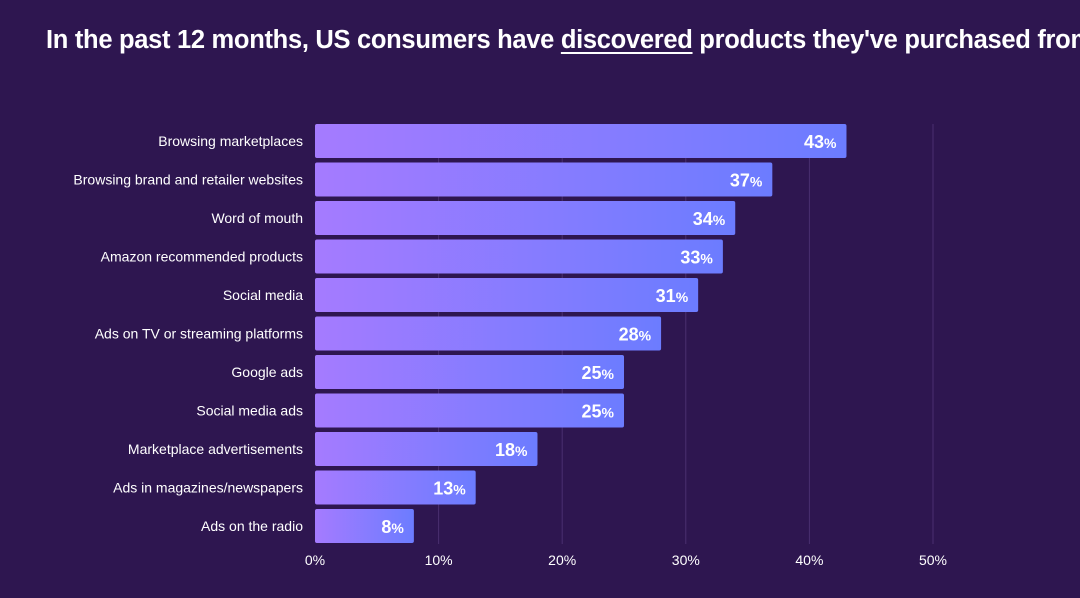 The image size is (1080, 598). I want to click on category-label: Social media, so click(263, 295).